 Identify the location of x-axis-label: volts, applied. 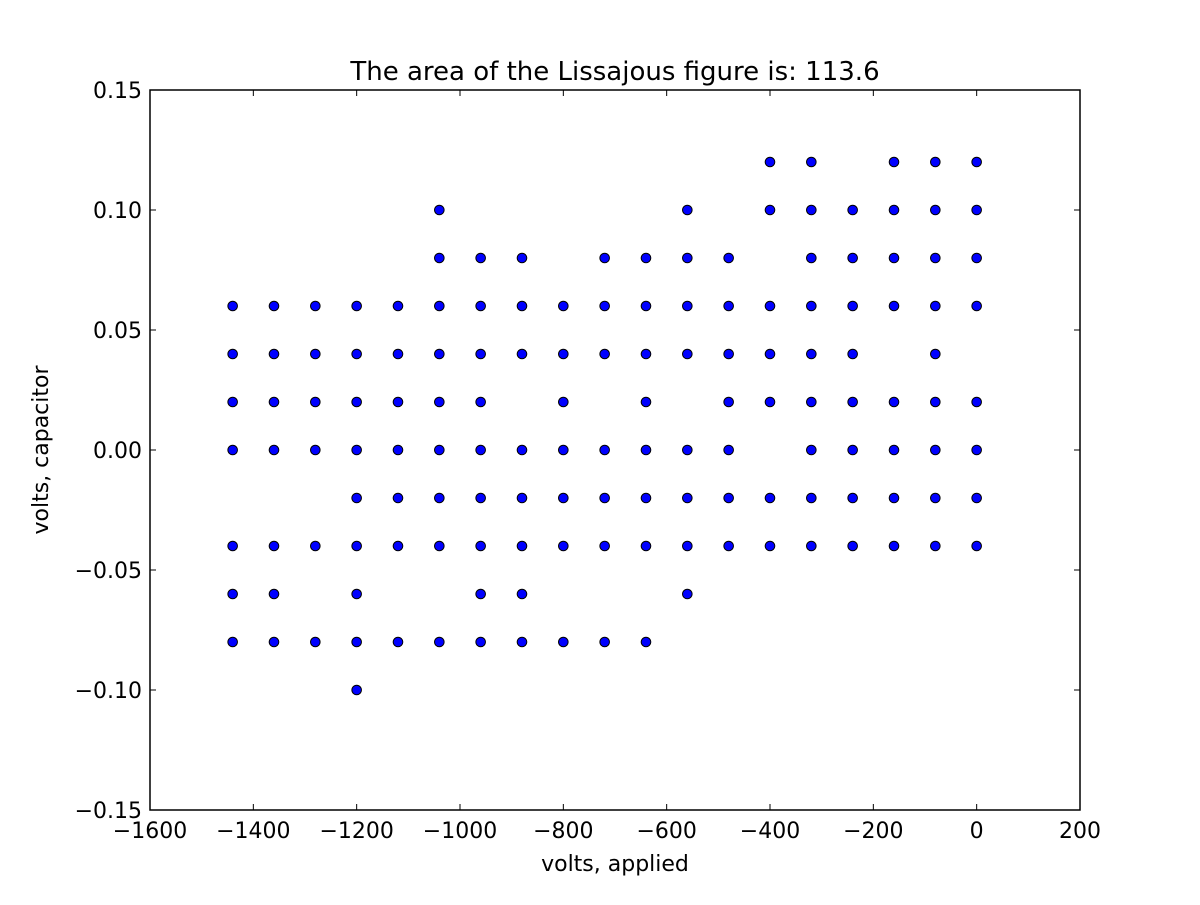
(615, 864).